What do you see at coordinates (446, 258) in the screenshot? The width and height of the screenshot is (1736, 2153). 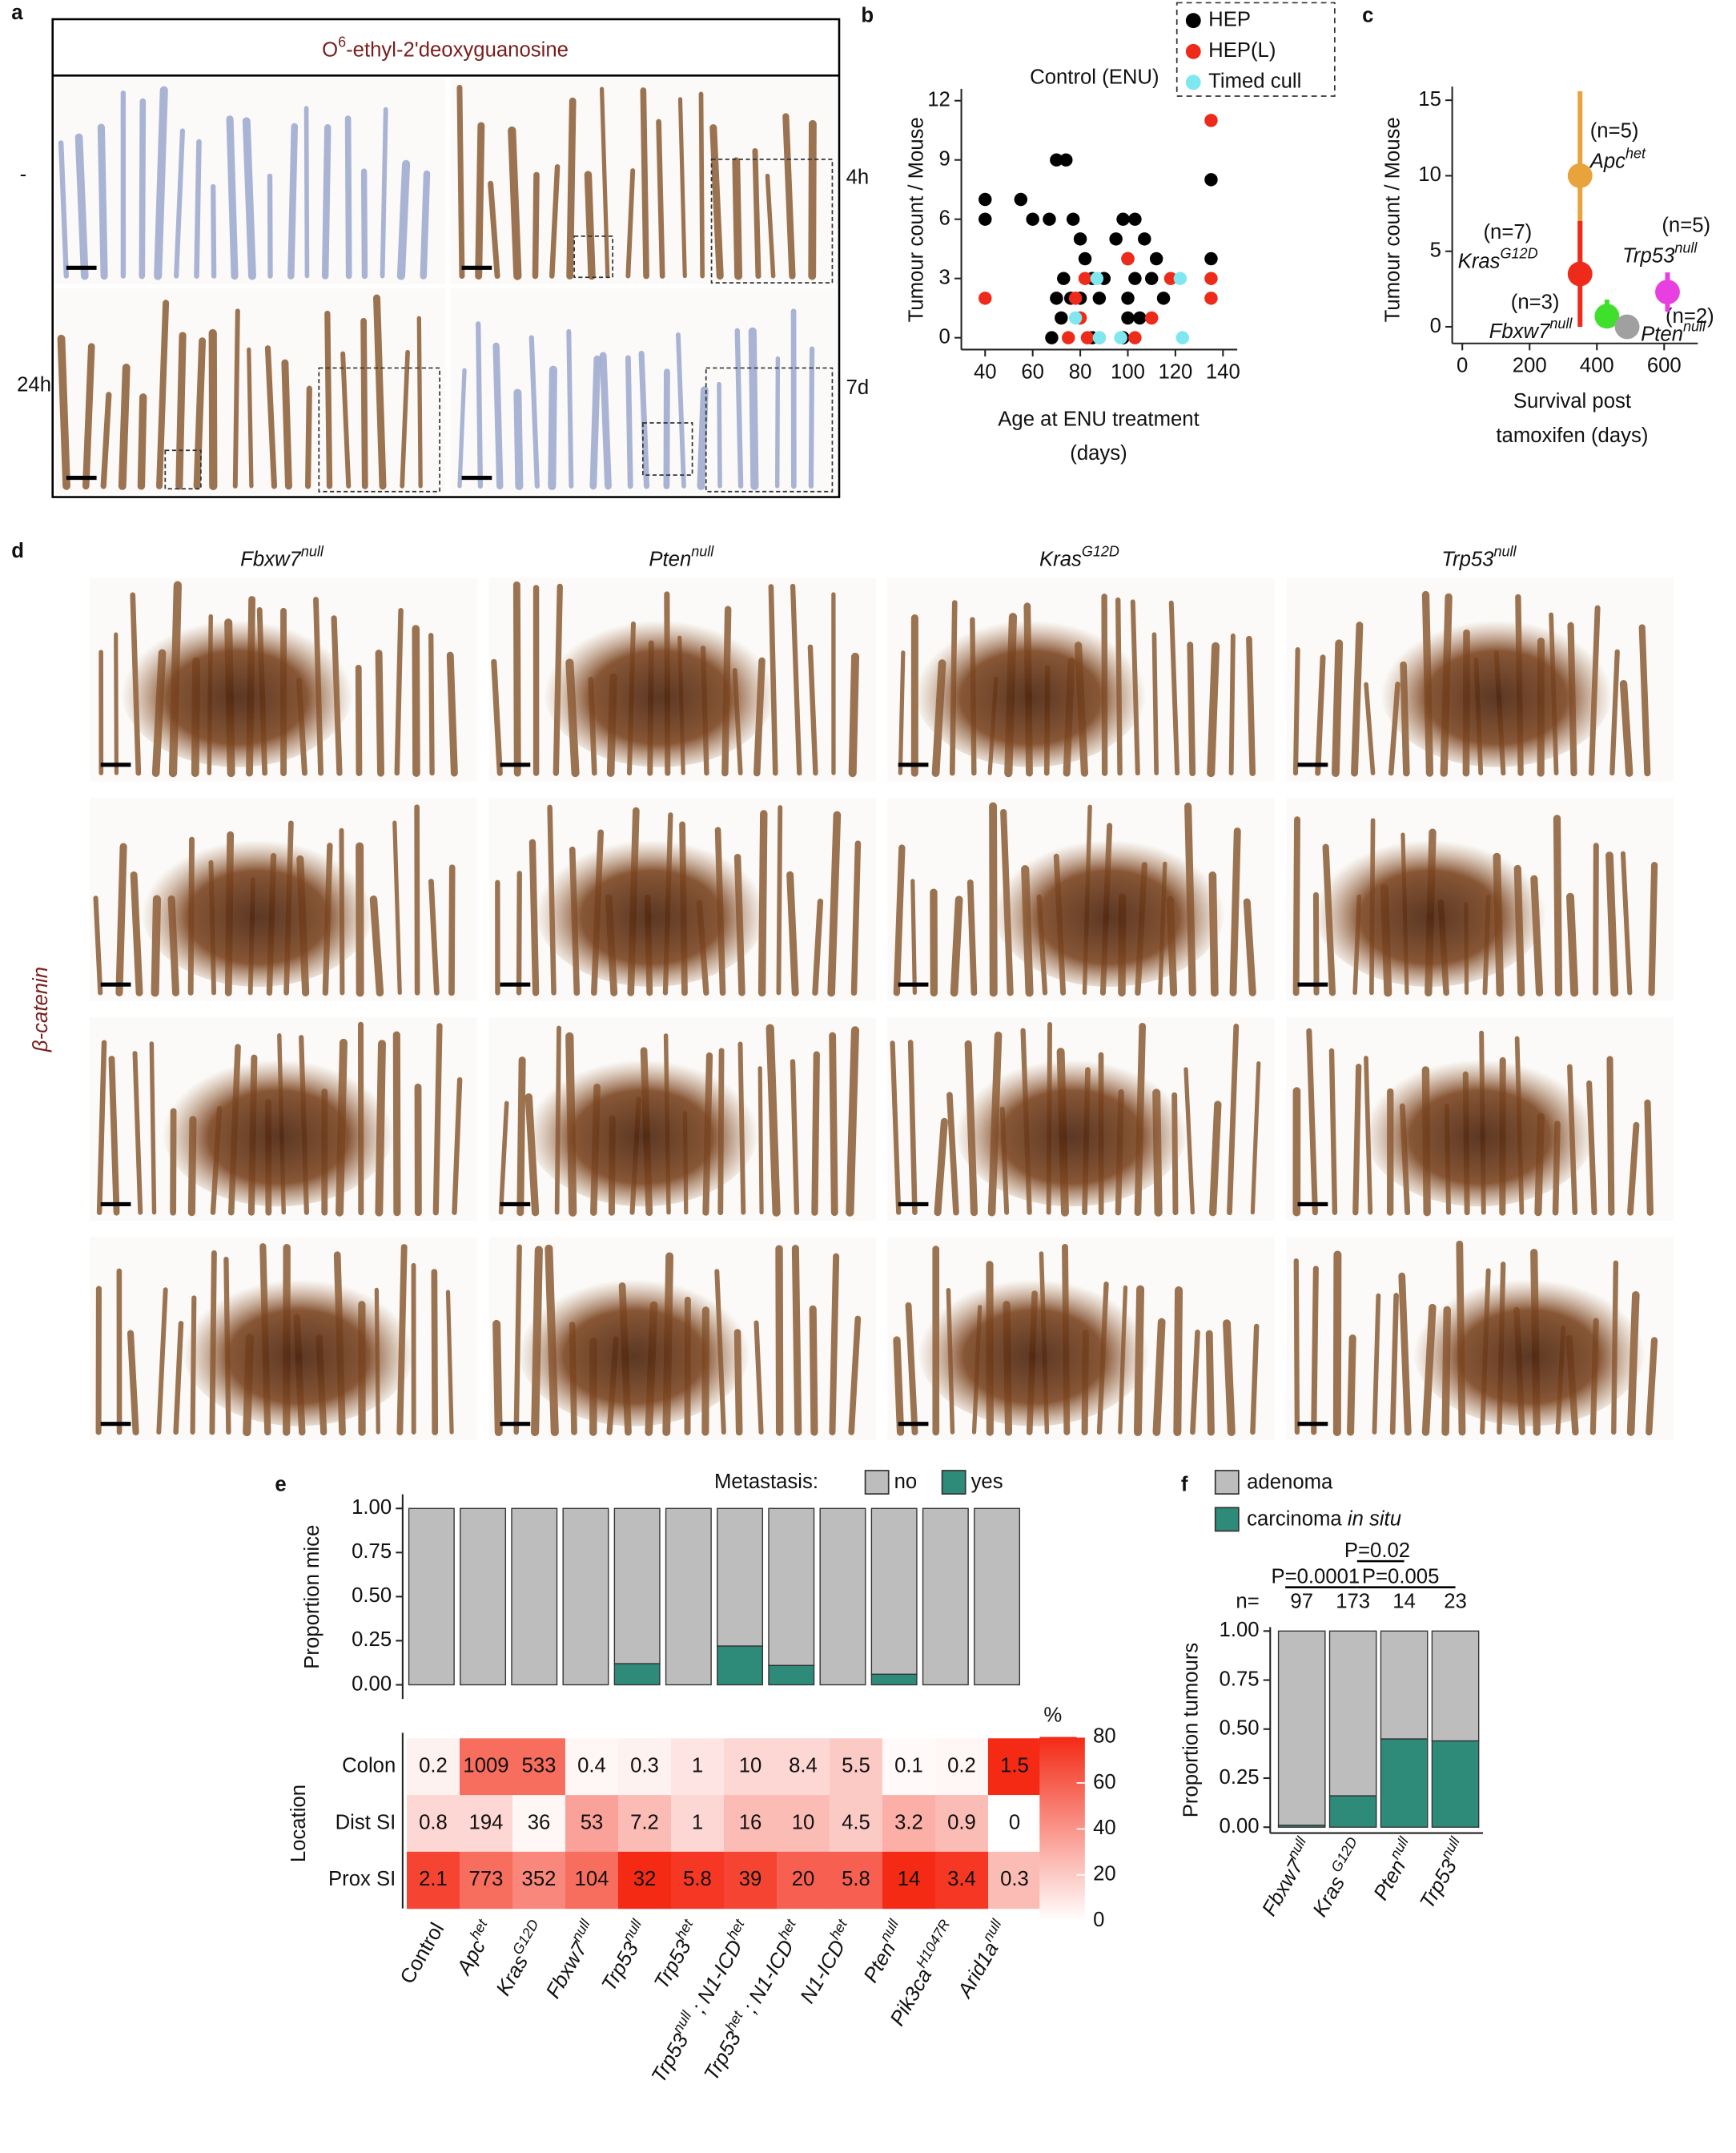 I see `panel-a-frame` at bounding box center [446, 258].